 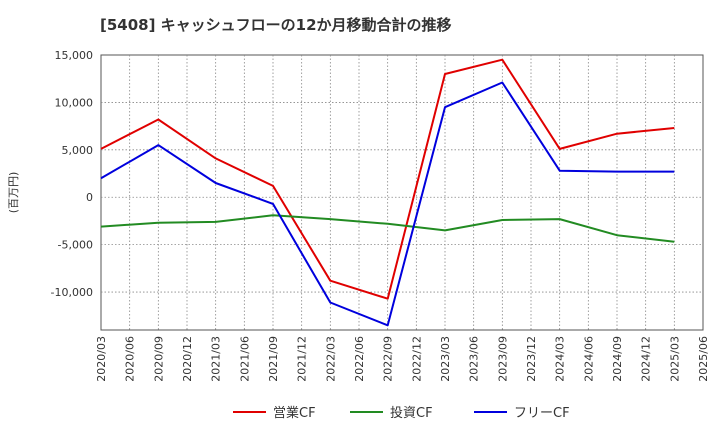 I want to click on x-tick-label: 2024/12, so click(x=646, y=359).